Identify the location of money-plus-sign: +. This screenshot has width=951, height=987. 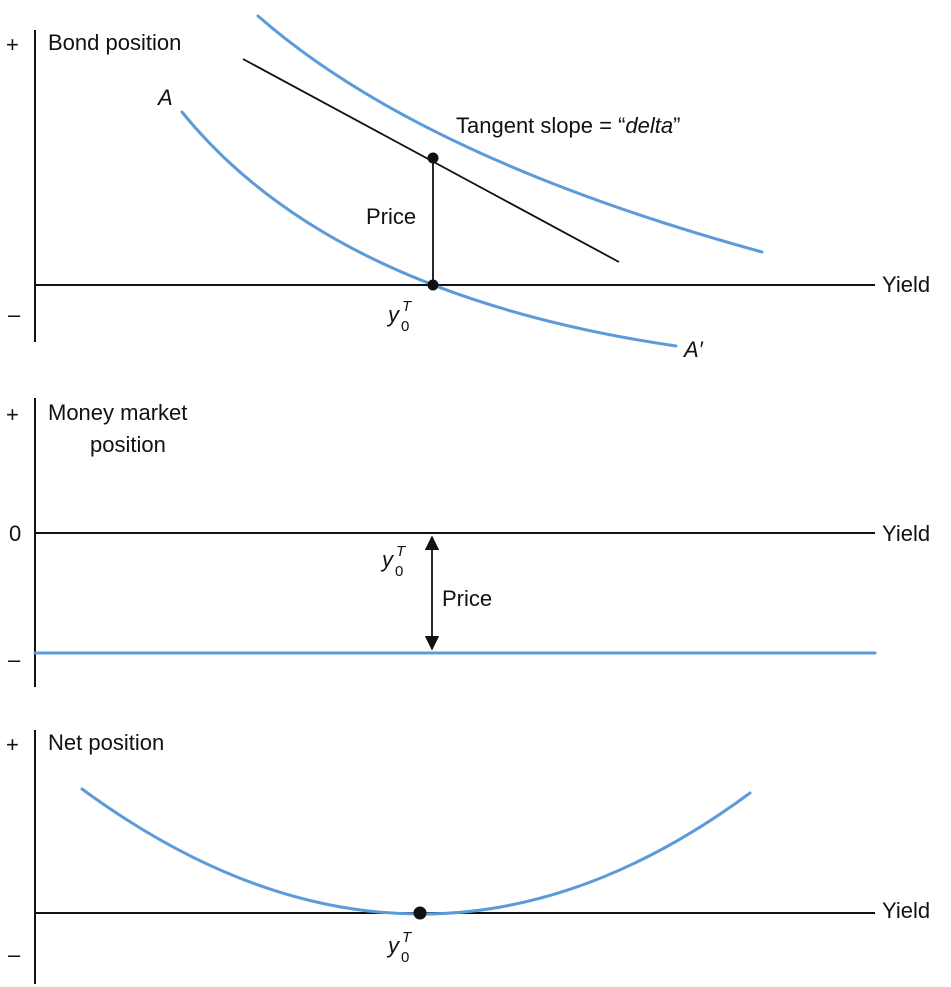
(12, 414).